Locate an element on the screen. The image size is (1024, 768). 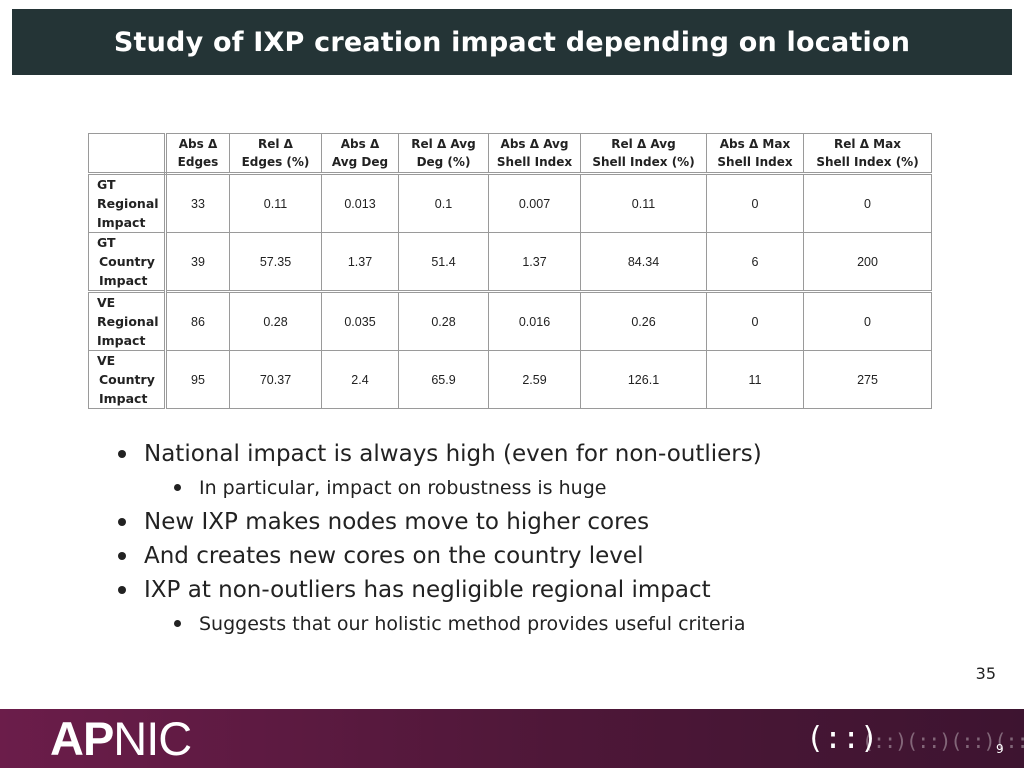
bullet-item: New IXP makes nodes move to higher cores is located at coordinates (556, 522).